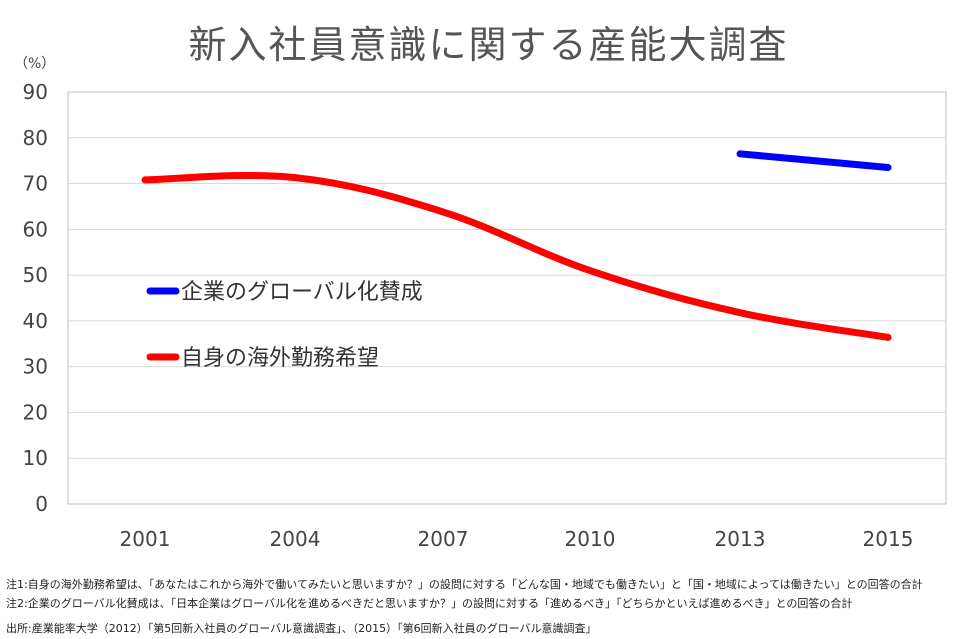 Image resolution: width=977 pixels, height=639 pixels. Describe the element at coordinates (302, 292) in the screenshot. I see `legend-label: 企業のグローバル化賛成` at that location.